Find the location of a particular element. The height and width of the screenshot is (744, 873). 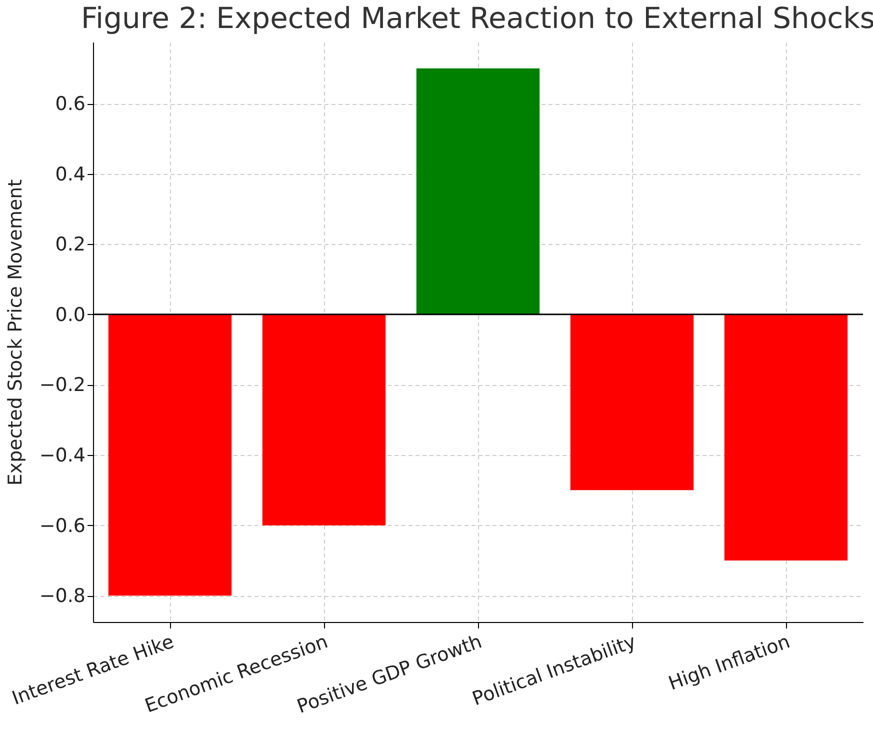

y-axis-title: Expected Stock Price Movement is located at coordinates (15, 332).